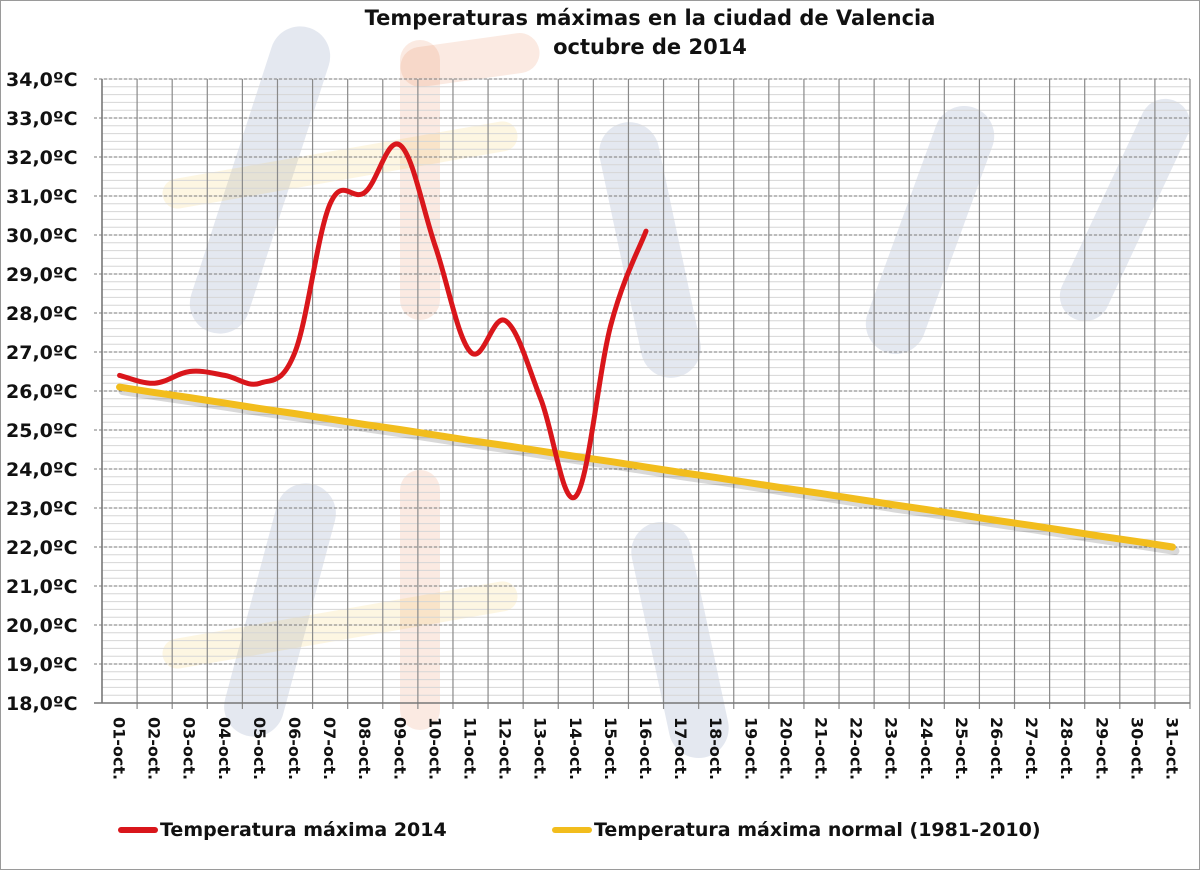 The height and width of the screenshot is (870, 1200). I want to click on x-tick-label: 22-oct., so click(856, 748).